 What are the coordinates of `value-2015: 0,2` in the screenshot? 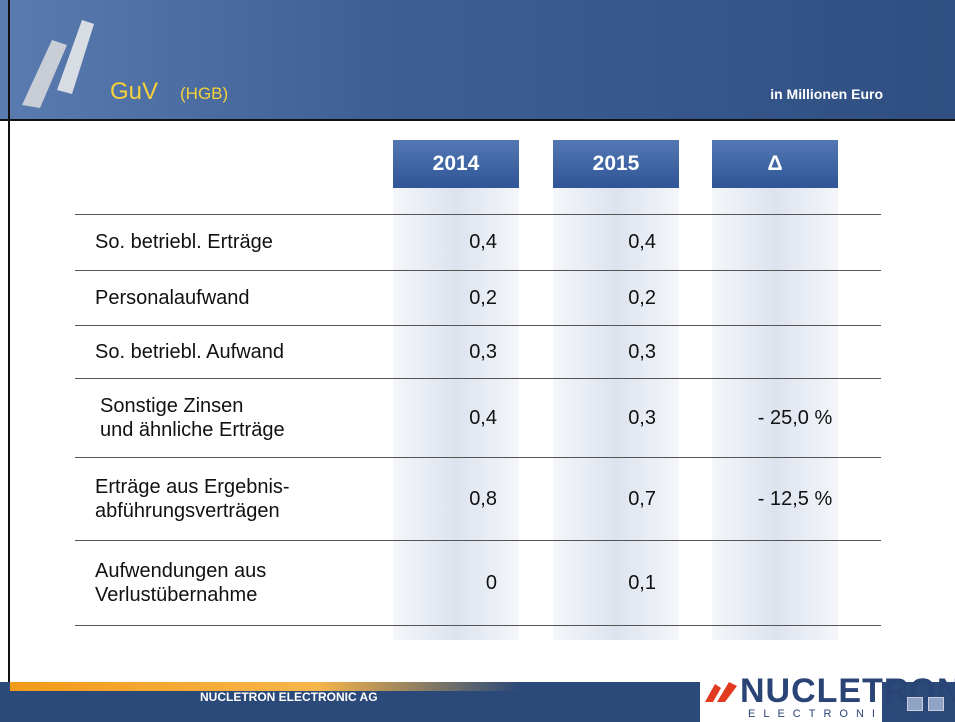 It's located at (642, 297).